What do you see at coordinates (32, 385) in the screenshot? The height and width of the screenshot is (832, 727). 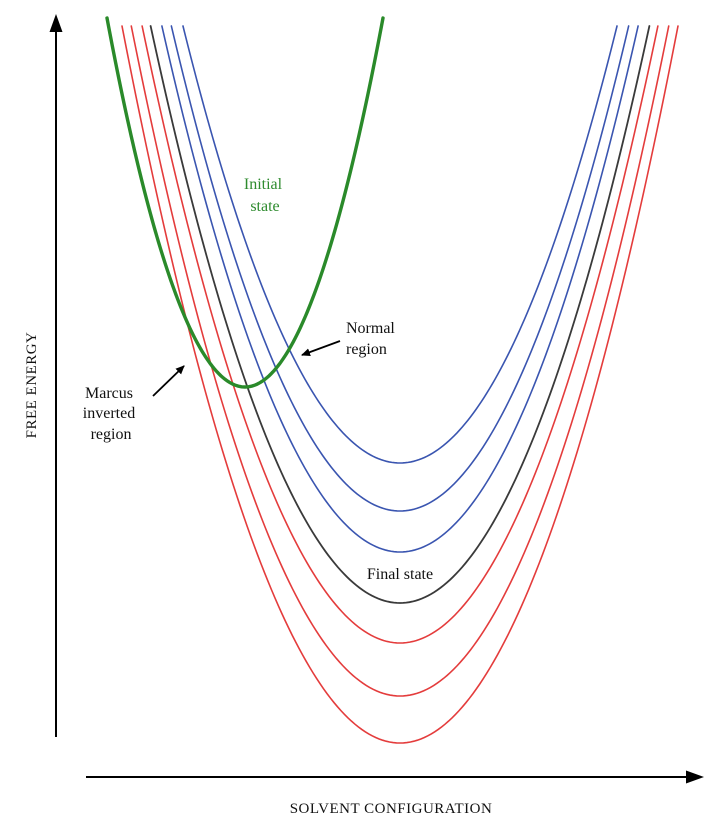 I see `y-axis-label: FREE ENERGY` at bounding box center [32, 385].